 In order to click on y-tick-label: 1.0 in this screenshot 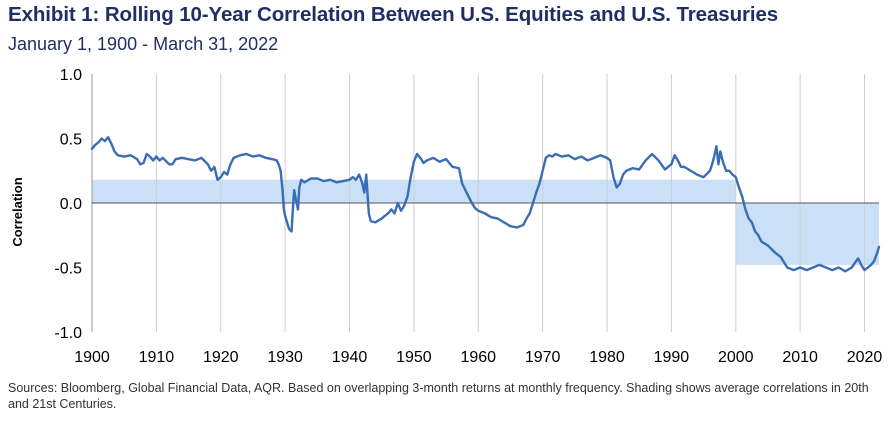, I will do `click(71, 75)`.